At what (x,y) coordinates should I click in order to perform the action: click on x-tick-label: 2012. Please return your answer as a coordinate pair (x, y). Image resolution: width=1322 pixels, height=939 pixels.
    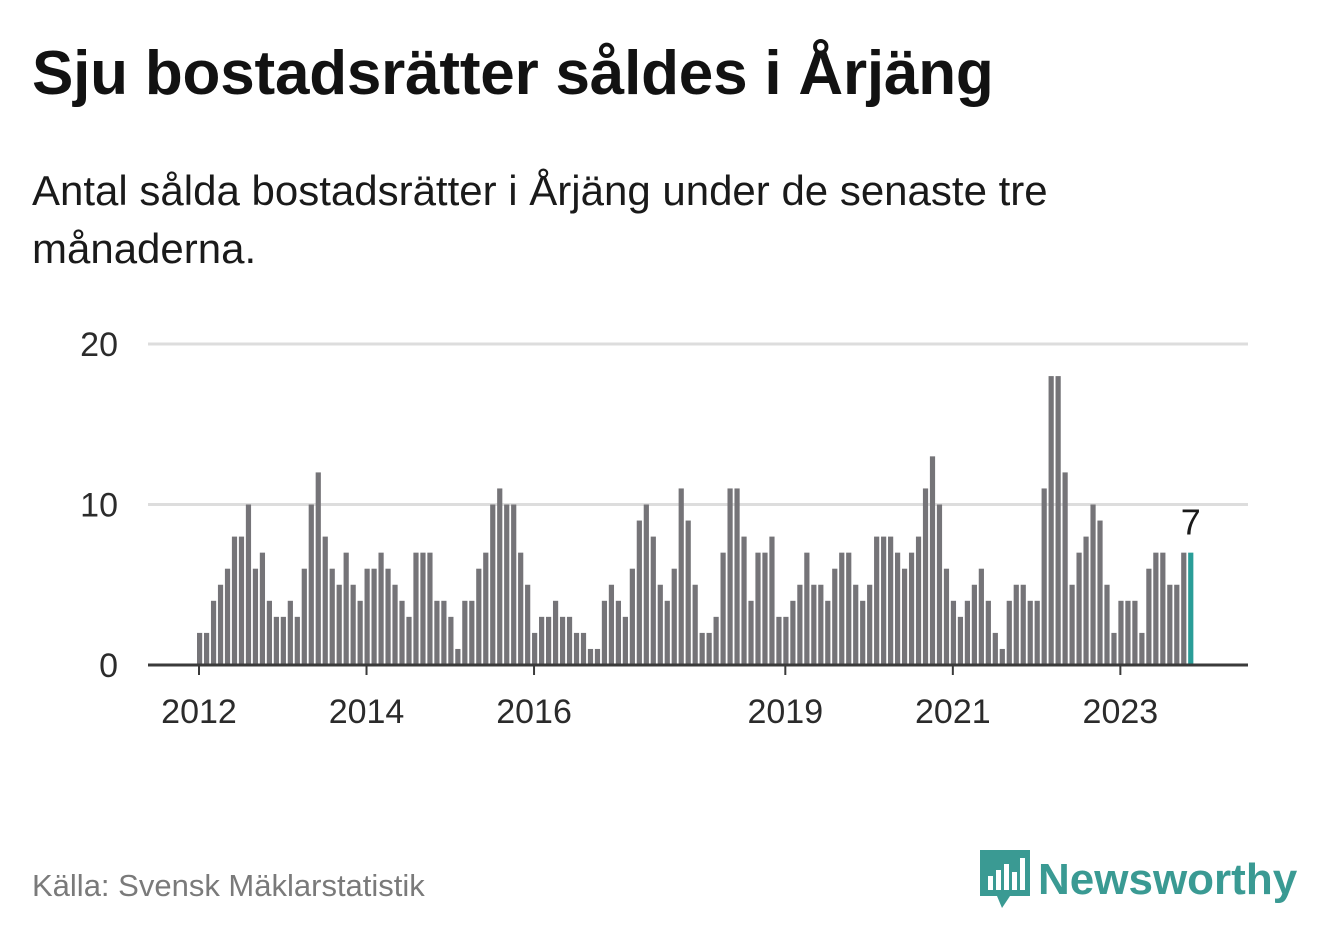
    Looking at the image, I should click on (199, 712).